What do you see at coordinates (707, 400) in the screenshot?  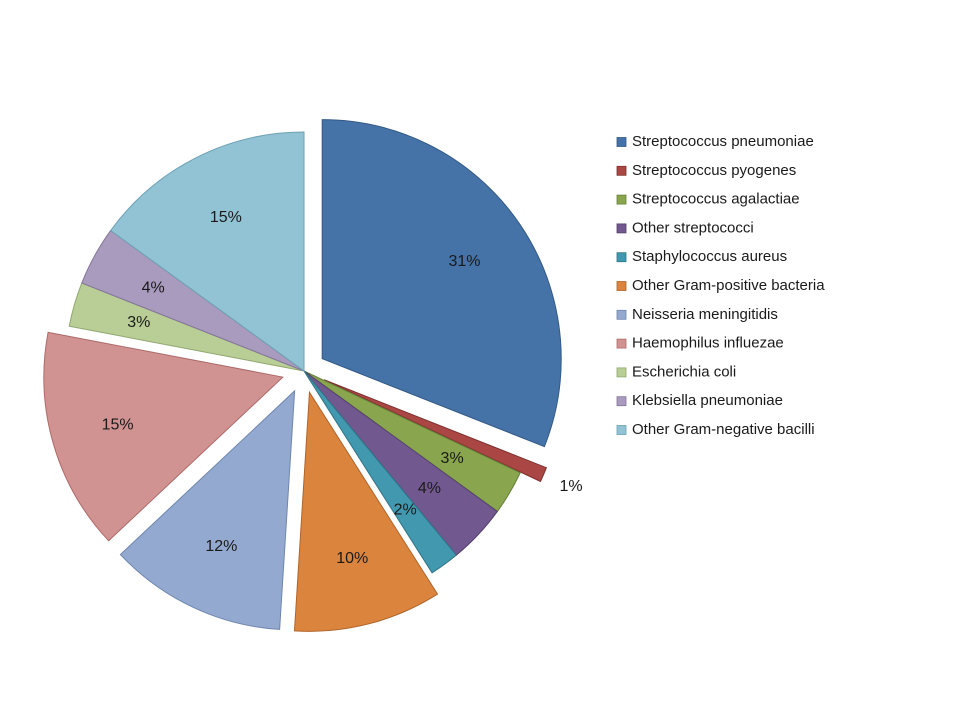 I see `legend-label-klebsiella-pneumoniae: Klebsiella pneumoniae` at bounding box center [707, 400].